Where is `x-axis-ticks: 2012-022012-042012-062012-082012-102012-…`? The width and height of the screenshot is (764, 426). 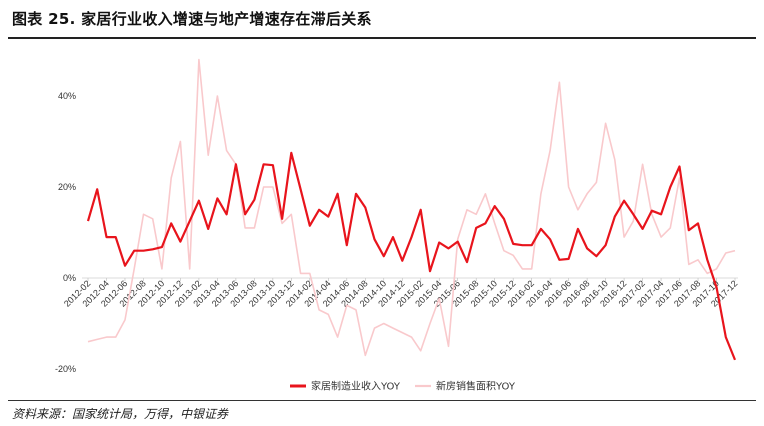 x-axis-ticks: 2012-022012-042012-062012-082012-102012-… is located at coordinates (400, 293).